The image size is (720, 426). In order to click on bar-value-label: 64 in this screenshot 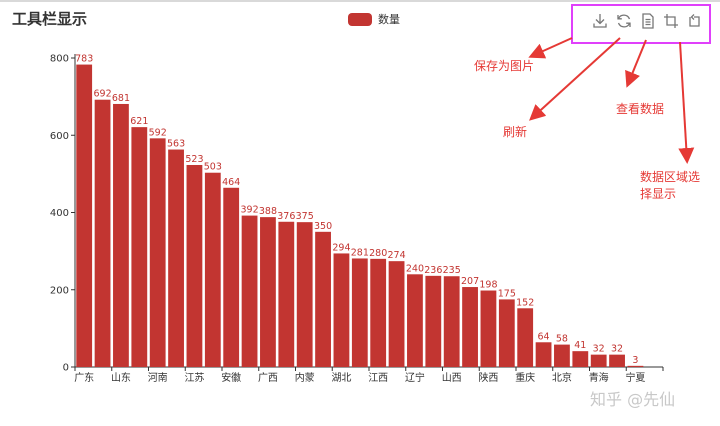, I will do `click(544, 336)`.